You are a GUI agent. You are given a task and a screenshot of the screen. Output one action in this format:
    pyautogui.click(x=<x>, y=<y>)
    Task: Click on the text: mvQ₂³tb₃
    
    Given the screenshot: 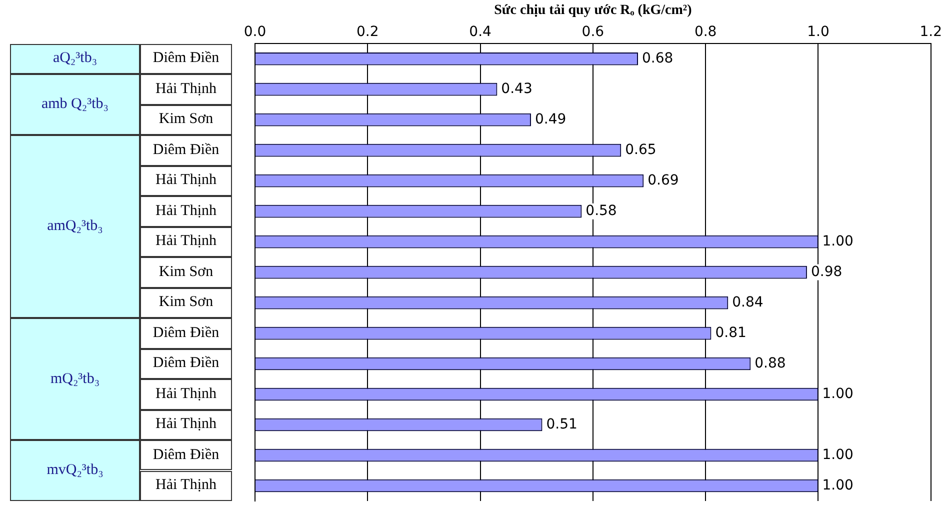 What is the action you would take?
    pyautogui.click(x=75, y=470)
    